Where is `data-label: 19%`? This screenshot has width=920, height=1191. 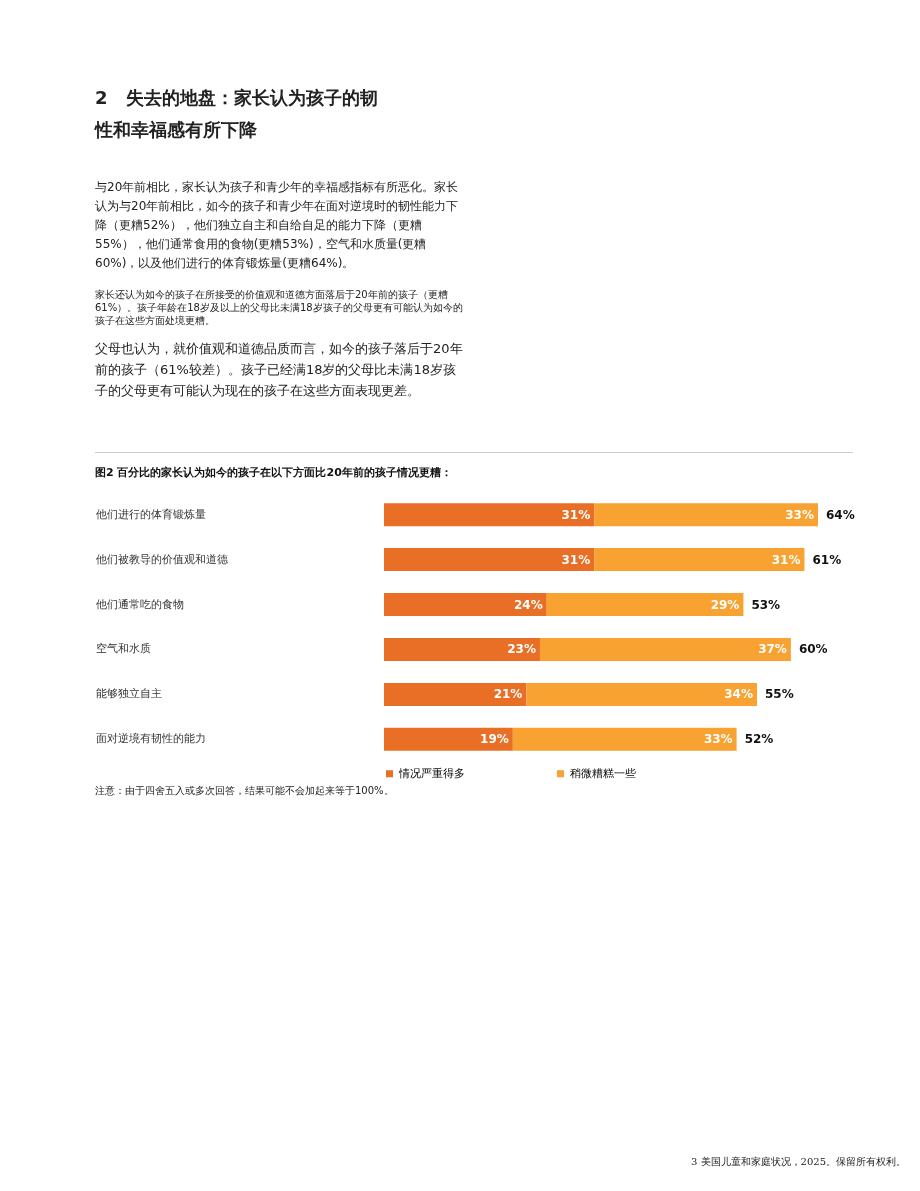
data-label: 19% is located at coordinates (494, 739).